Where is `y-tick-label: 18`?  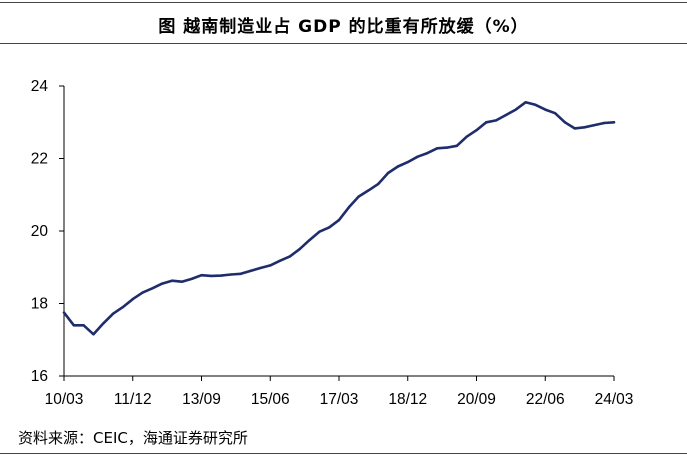
y-tick-label: 18 is located at coordinates (39, 304).